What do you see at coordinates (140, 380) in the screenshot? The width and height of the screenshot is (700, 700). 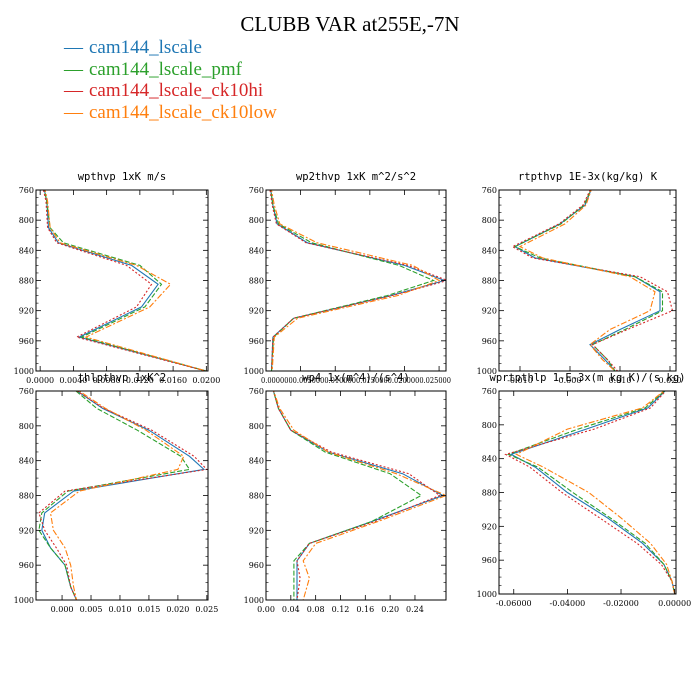 I see `x-tick-label: 0.0120` at bounding box center [140, 380].